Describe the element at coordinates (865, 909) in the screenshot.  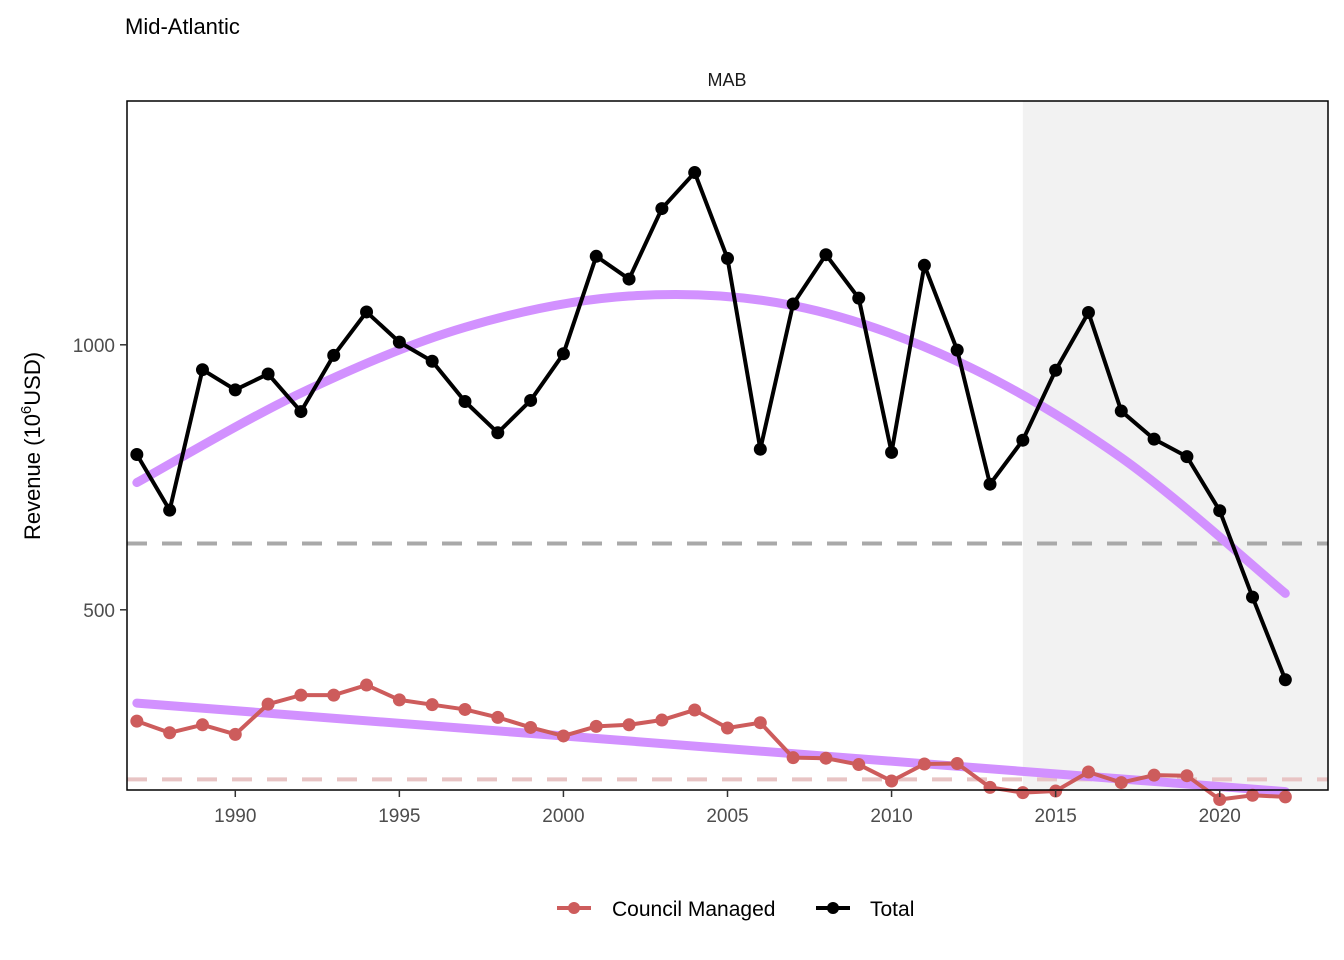
I see `legend-item-total: Total` at that location.